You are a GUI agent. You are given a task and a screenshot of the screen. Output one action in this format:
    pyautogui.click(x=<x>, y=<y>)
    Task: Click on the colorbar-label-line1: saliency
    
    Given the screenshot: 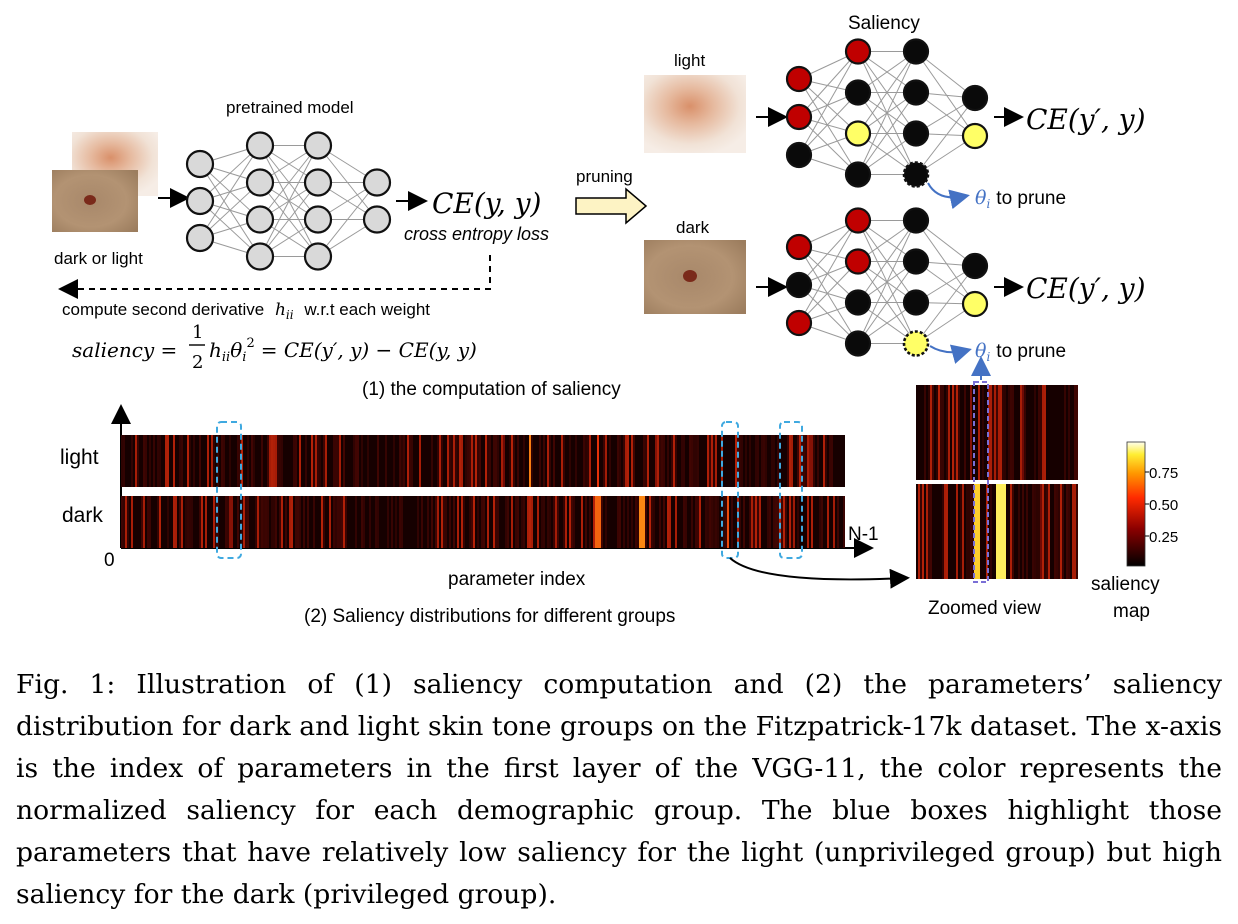 What is the action you would take?
    pyautogui.click(x=1125, y=584)
    